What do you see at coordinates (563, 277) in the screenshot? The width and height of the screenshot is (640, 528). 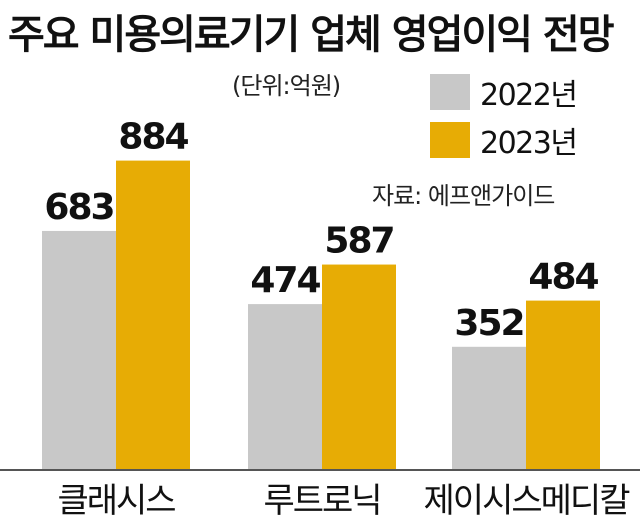 I see `value-label-2023-3: 484` at bounding box center [563, 277].